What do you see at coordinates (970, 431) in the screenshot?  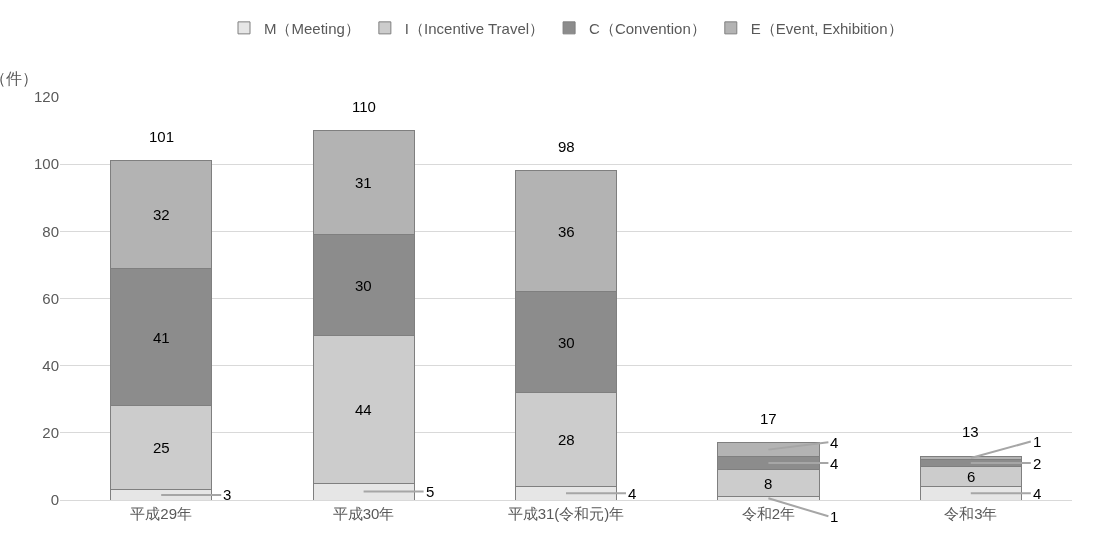 I see `total-label: 13` at bounding box center [970, 431].